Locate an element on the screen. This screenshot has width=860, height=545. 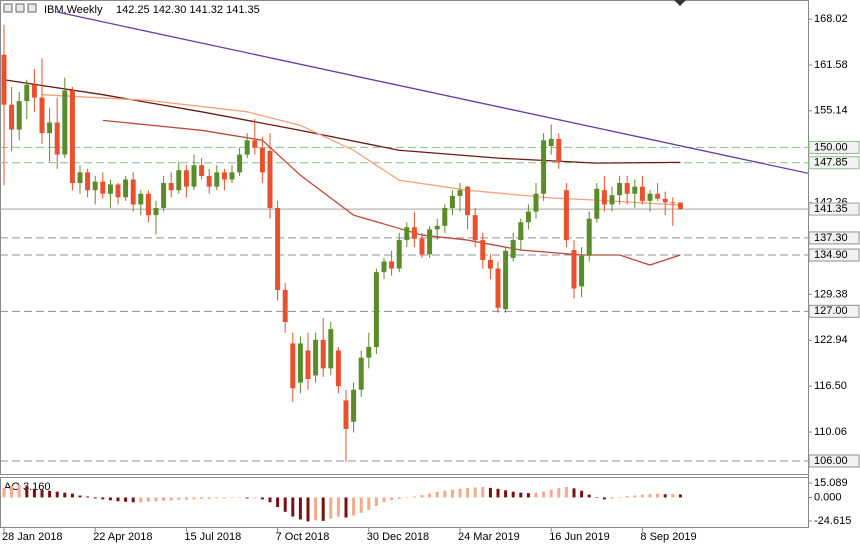
x-tick-label: 24 Mar 2019 is located at coordinates (489, 537).